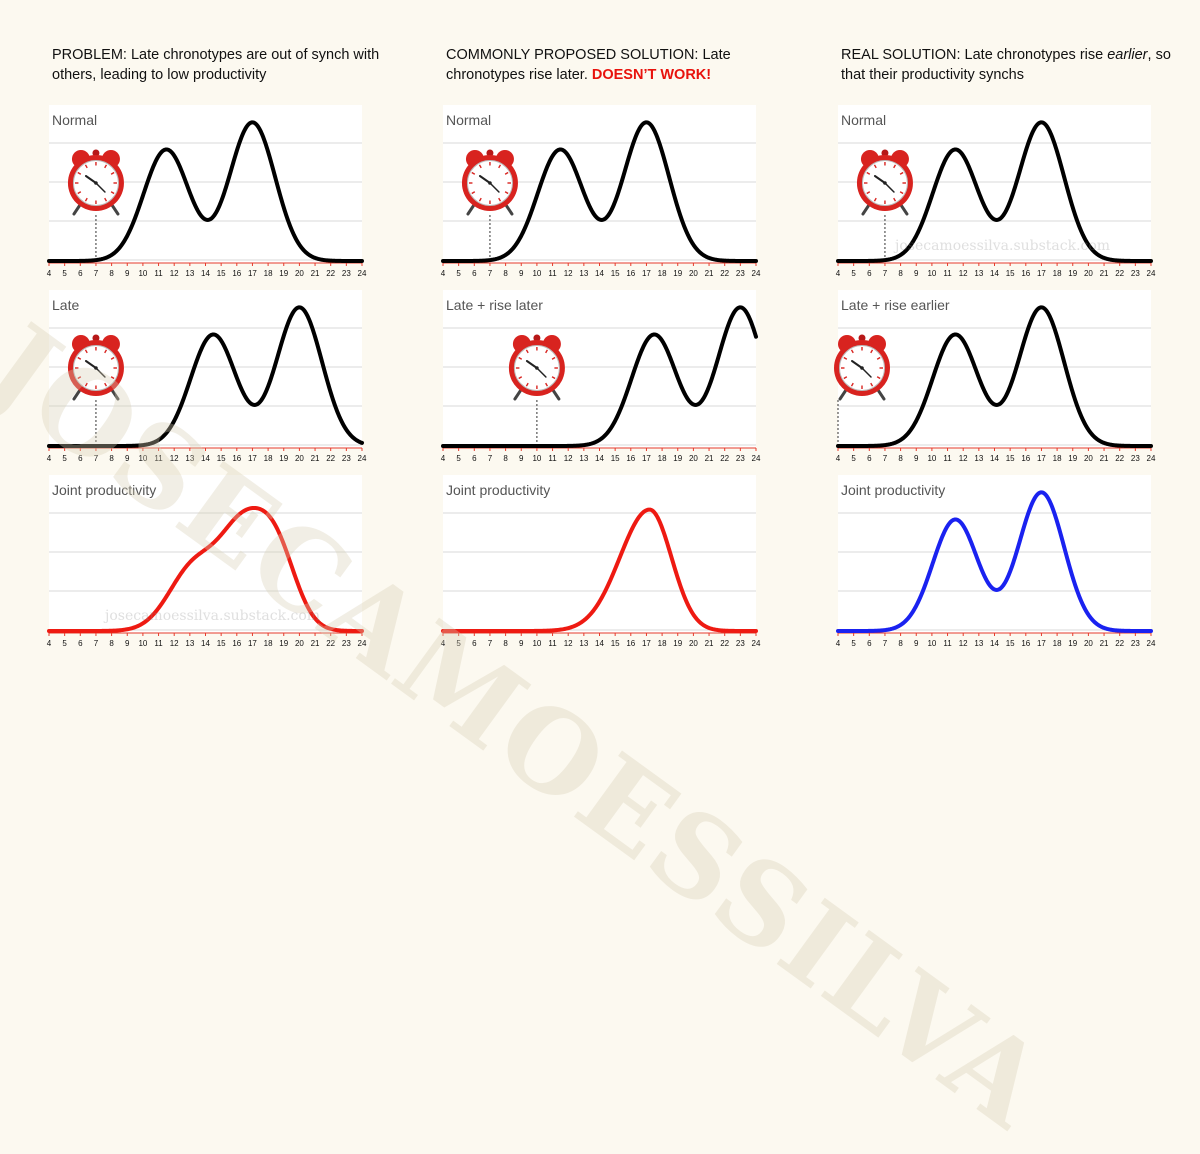 This screenshot has width=1200, height=1154. I want to click on chart-title: Late + rise later, so click(494, 305).